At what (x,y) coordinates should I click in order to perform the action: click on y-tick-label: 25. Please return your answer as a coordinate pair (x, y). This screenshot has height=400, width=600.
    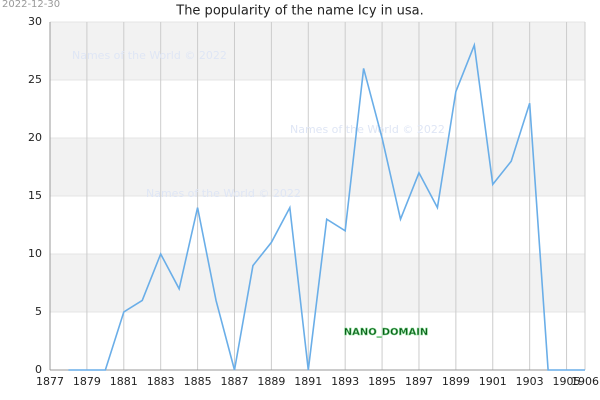
    Looking at the image, I should click on (35, 79).